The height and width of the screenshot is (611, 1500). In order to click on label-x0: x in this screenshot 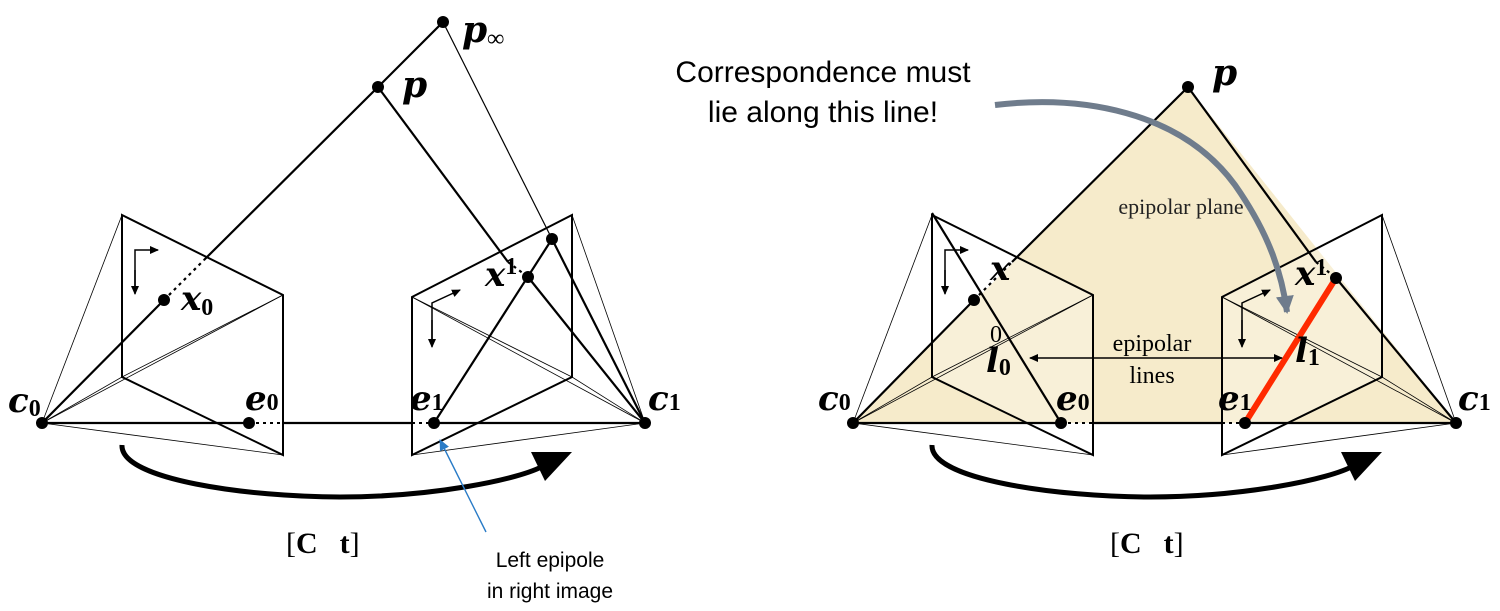, I will do `click(1000, 269)`.